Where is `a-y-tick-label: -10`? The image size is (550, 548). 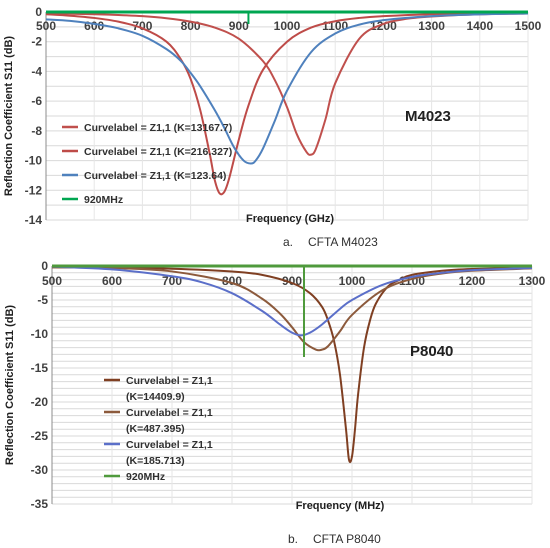 a-y-tick-label: -10 is located at coordinates (34, 161).